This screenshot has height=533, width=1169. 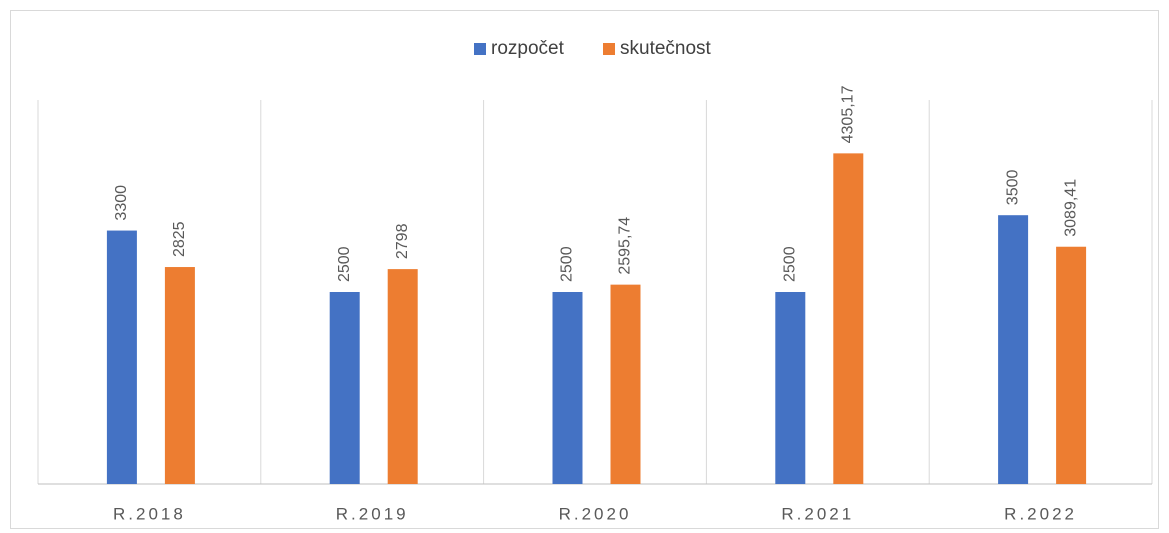 What do you see at coordinates (666, 48) in the screenshot?
I see `legend-label: skutečnost` at bounding box center [666, 48].